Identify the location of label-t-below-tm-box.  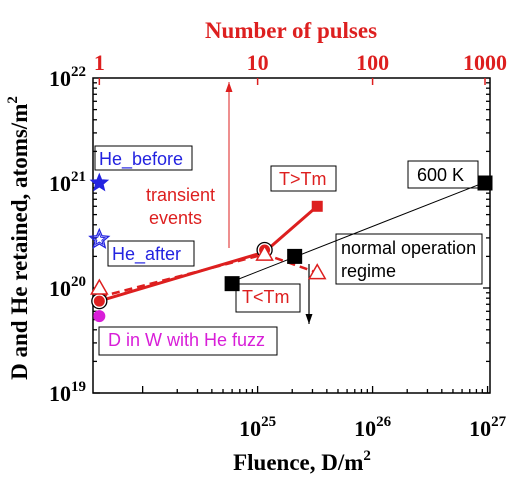
(268, 298).